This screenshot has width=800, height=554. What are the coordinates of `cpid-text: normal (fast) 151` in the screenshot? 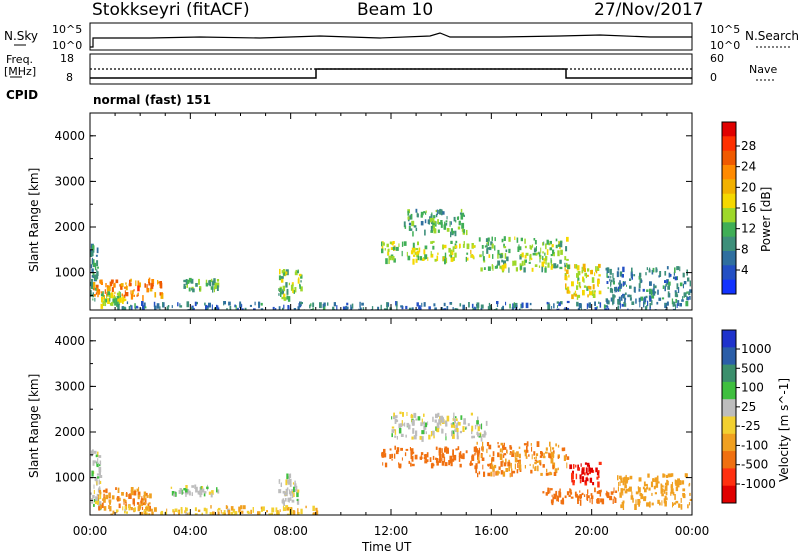 It's located at (152, 100).